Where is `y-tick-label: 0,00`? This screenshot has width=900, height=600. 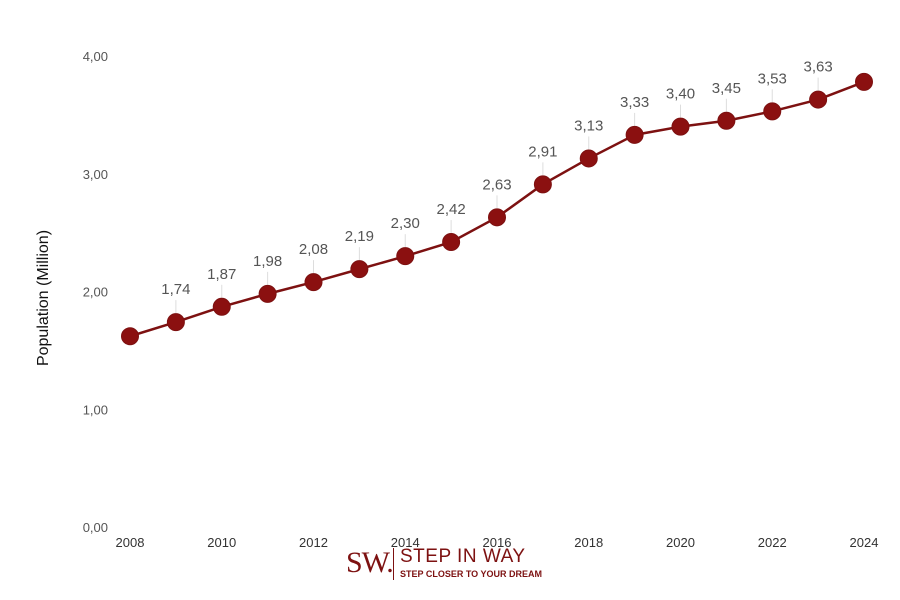 y-tick-label: 0,00 is located at coordinates (95, 527).